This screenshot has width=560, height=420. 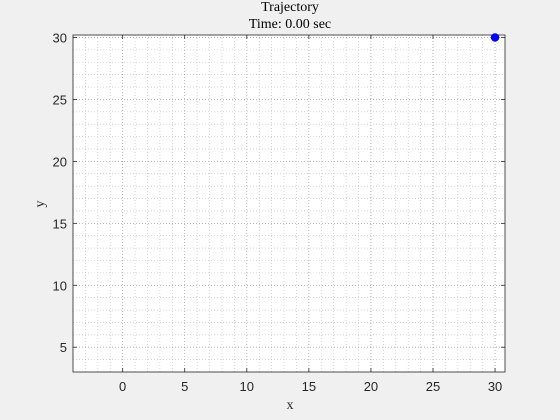 What do you see at coordinates (184, 386) in the screenshot?
I see `x-tick-label: 5` at bounding box center [184, 386].